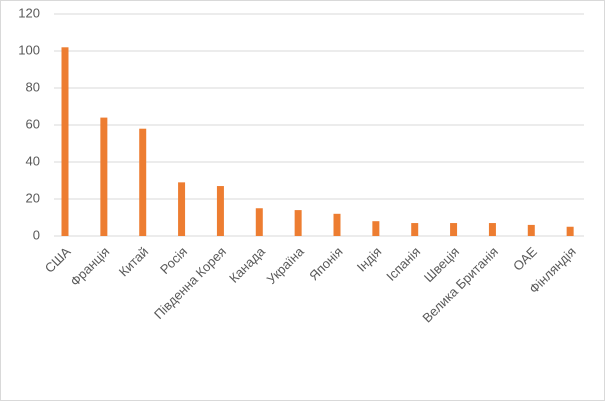  What do you see at coordinates (33, 160) in the screenshot?
I see `y-tick-label: 40` at bounding box center [33, 160].